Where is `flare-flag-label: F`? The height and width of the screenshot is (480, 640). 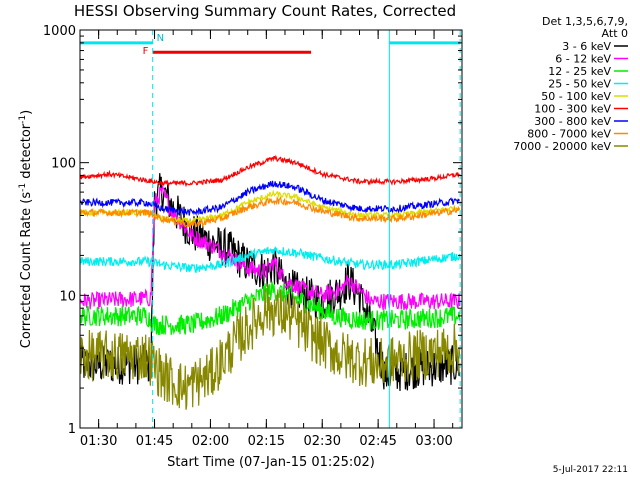
flare-flag-label: F is located at coordinates (146, 51).